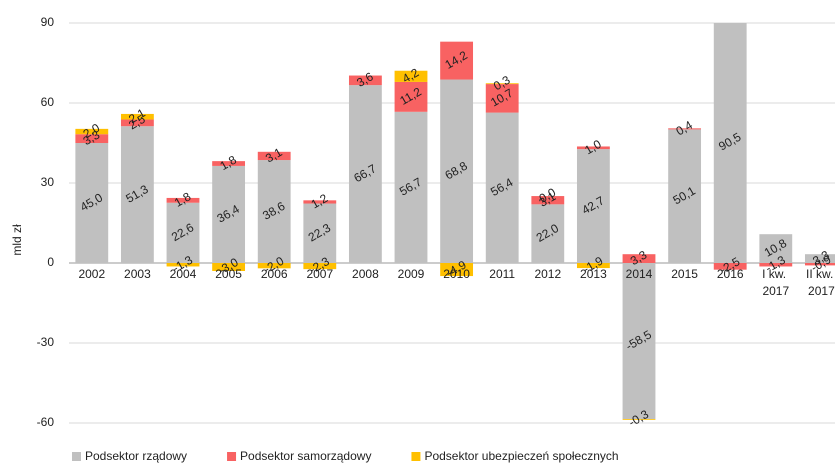  What do you see at coordinates (91, 274) in the screenshot?
I see `x-tick-label: 2002` at bounding box center [91, 274].